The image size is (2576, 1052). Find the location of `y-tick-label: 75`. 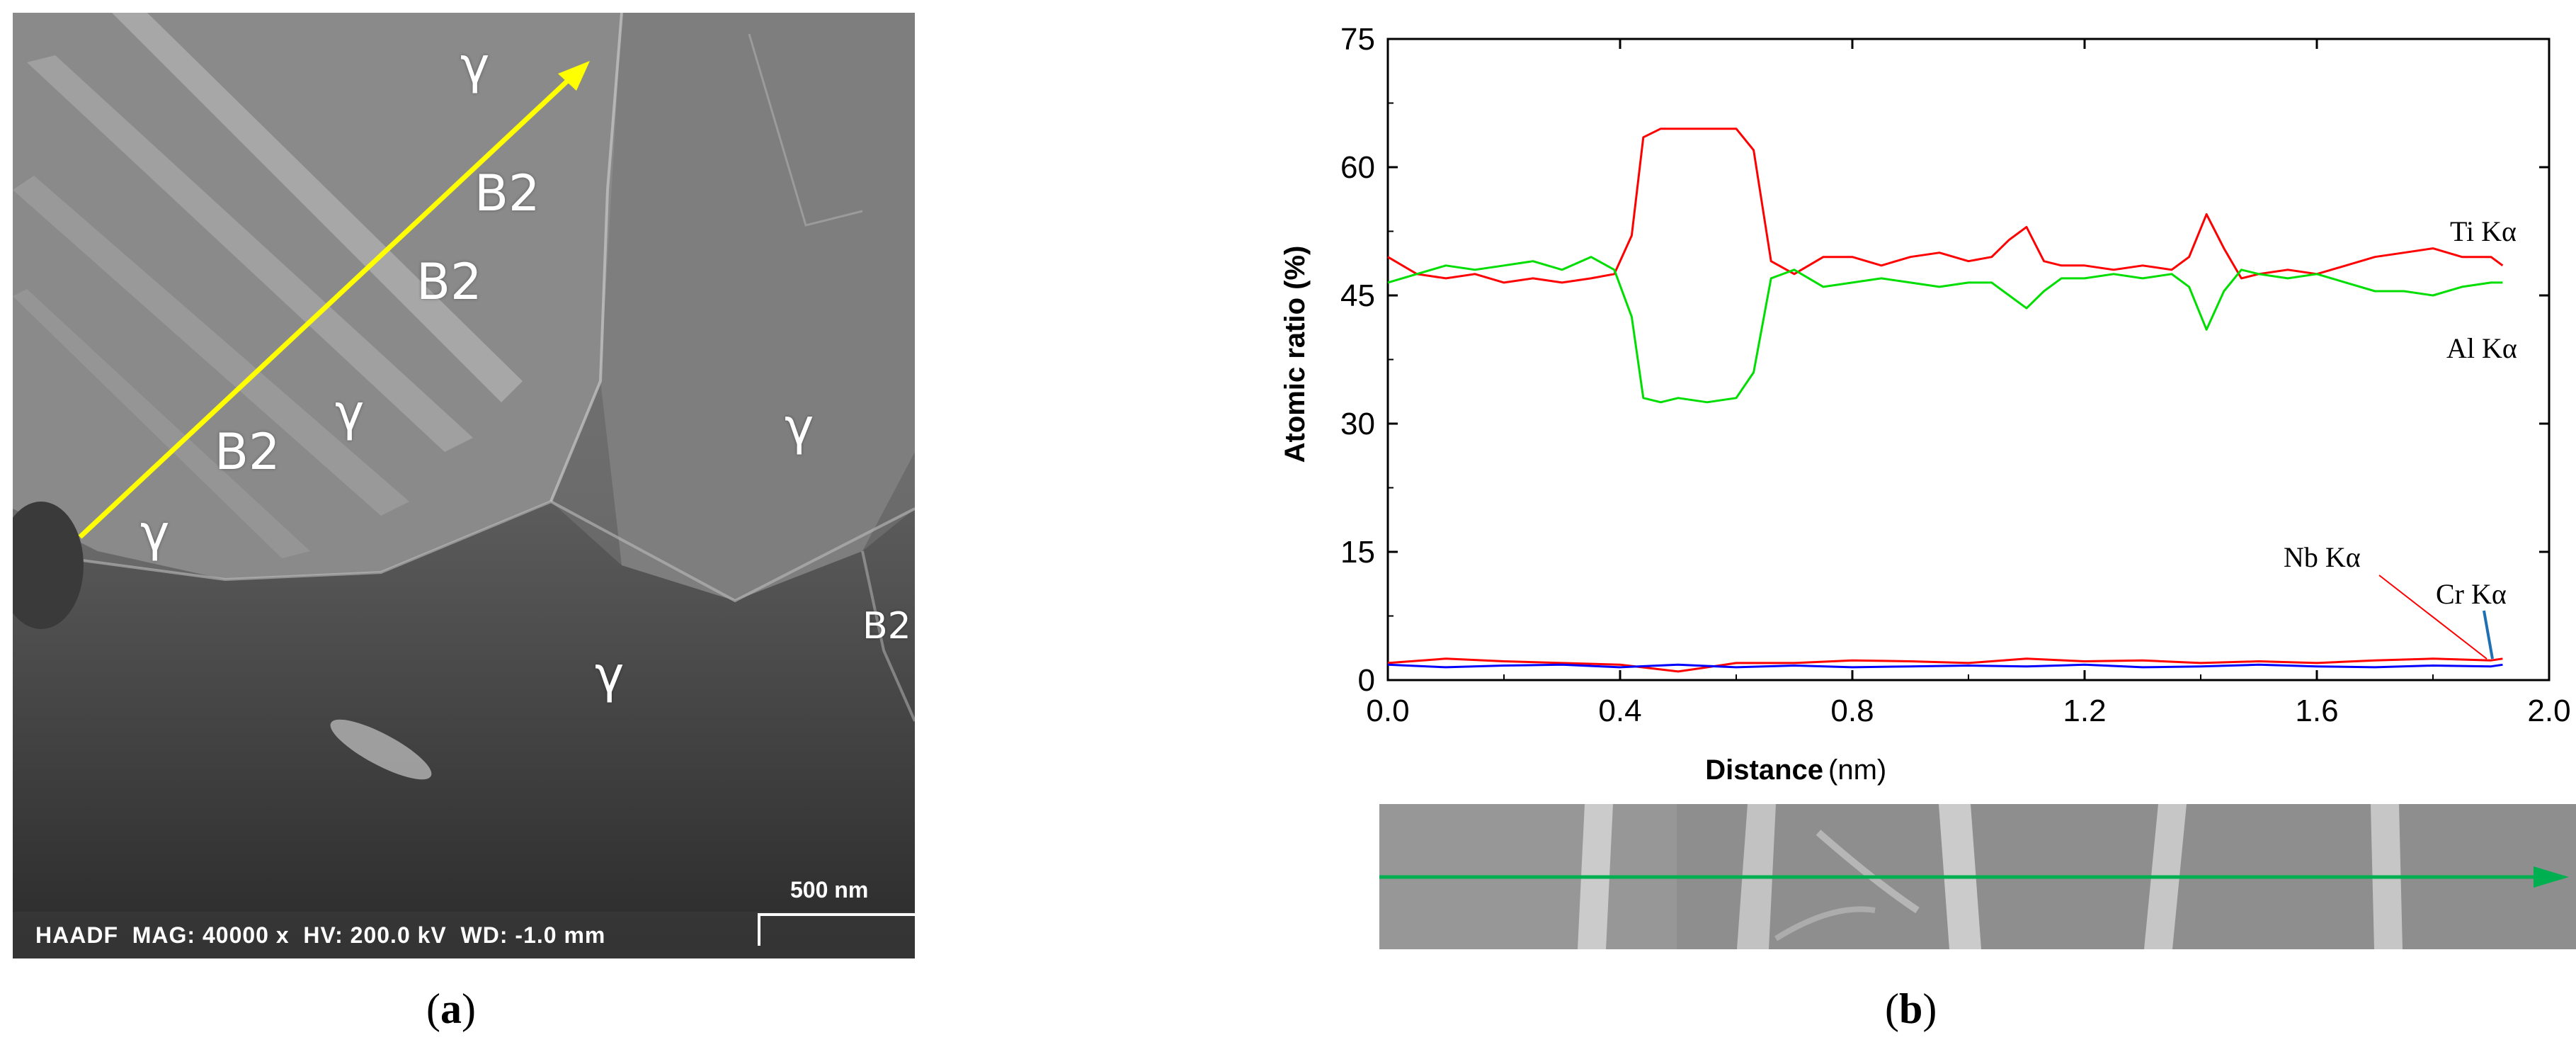

y-tick-label: 75 is located at coordinates (1358, 39).